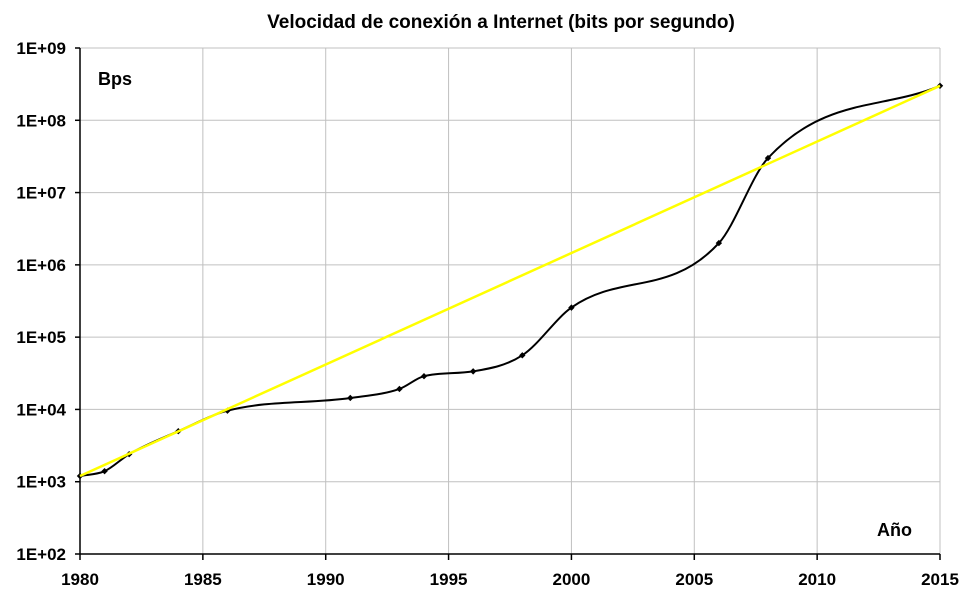  I want to click on y-axis-label: Bps, so click(115, 79).